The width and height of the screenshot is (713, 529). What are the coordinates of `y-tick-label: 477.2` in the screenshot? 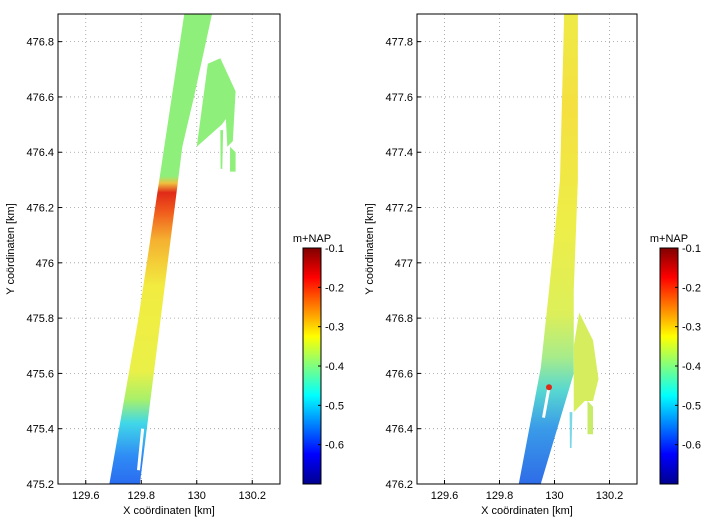 It's located at (399, 209).